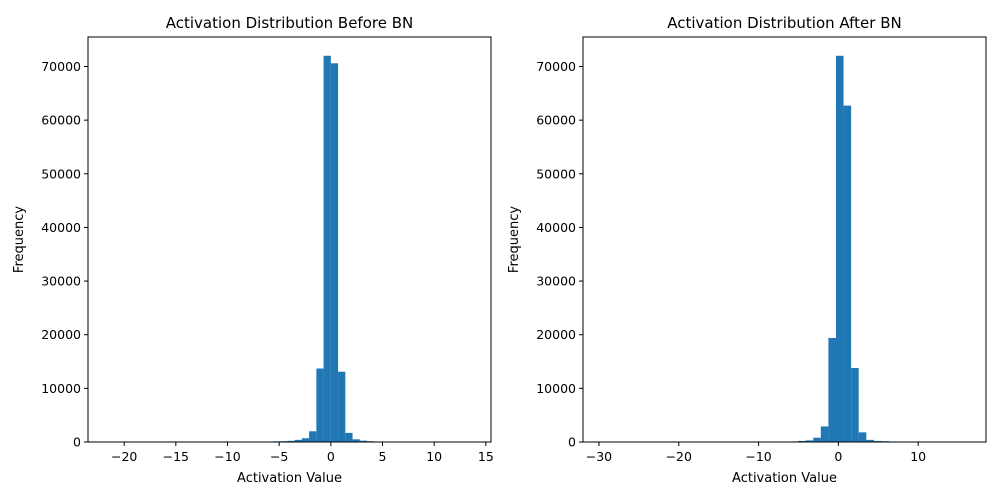 The image size is (1000, 500). Describe the element at coordinates (383, 456) in the screenshot. I see `x-tick-label: 5` at that location.